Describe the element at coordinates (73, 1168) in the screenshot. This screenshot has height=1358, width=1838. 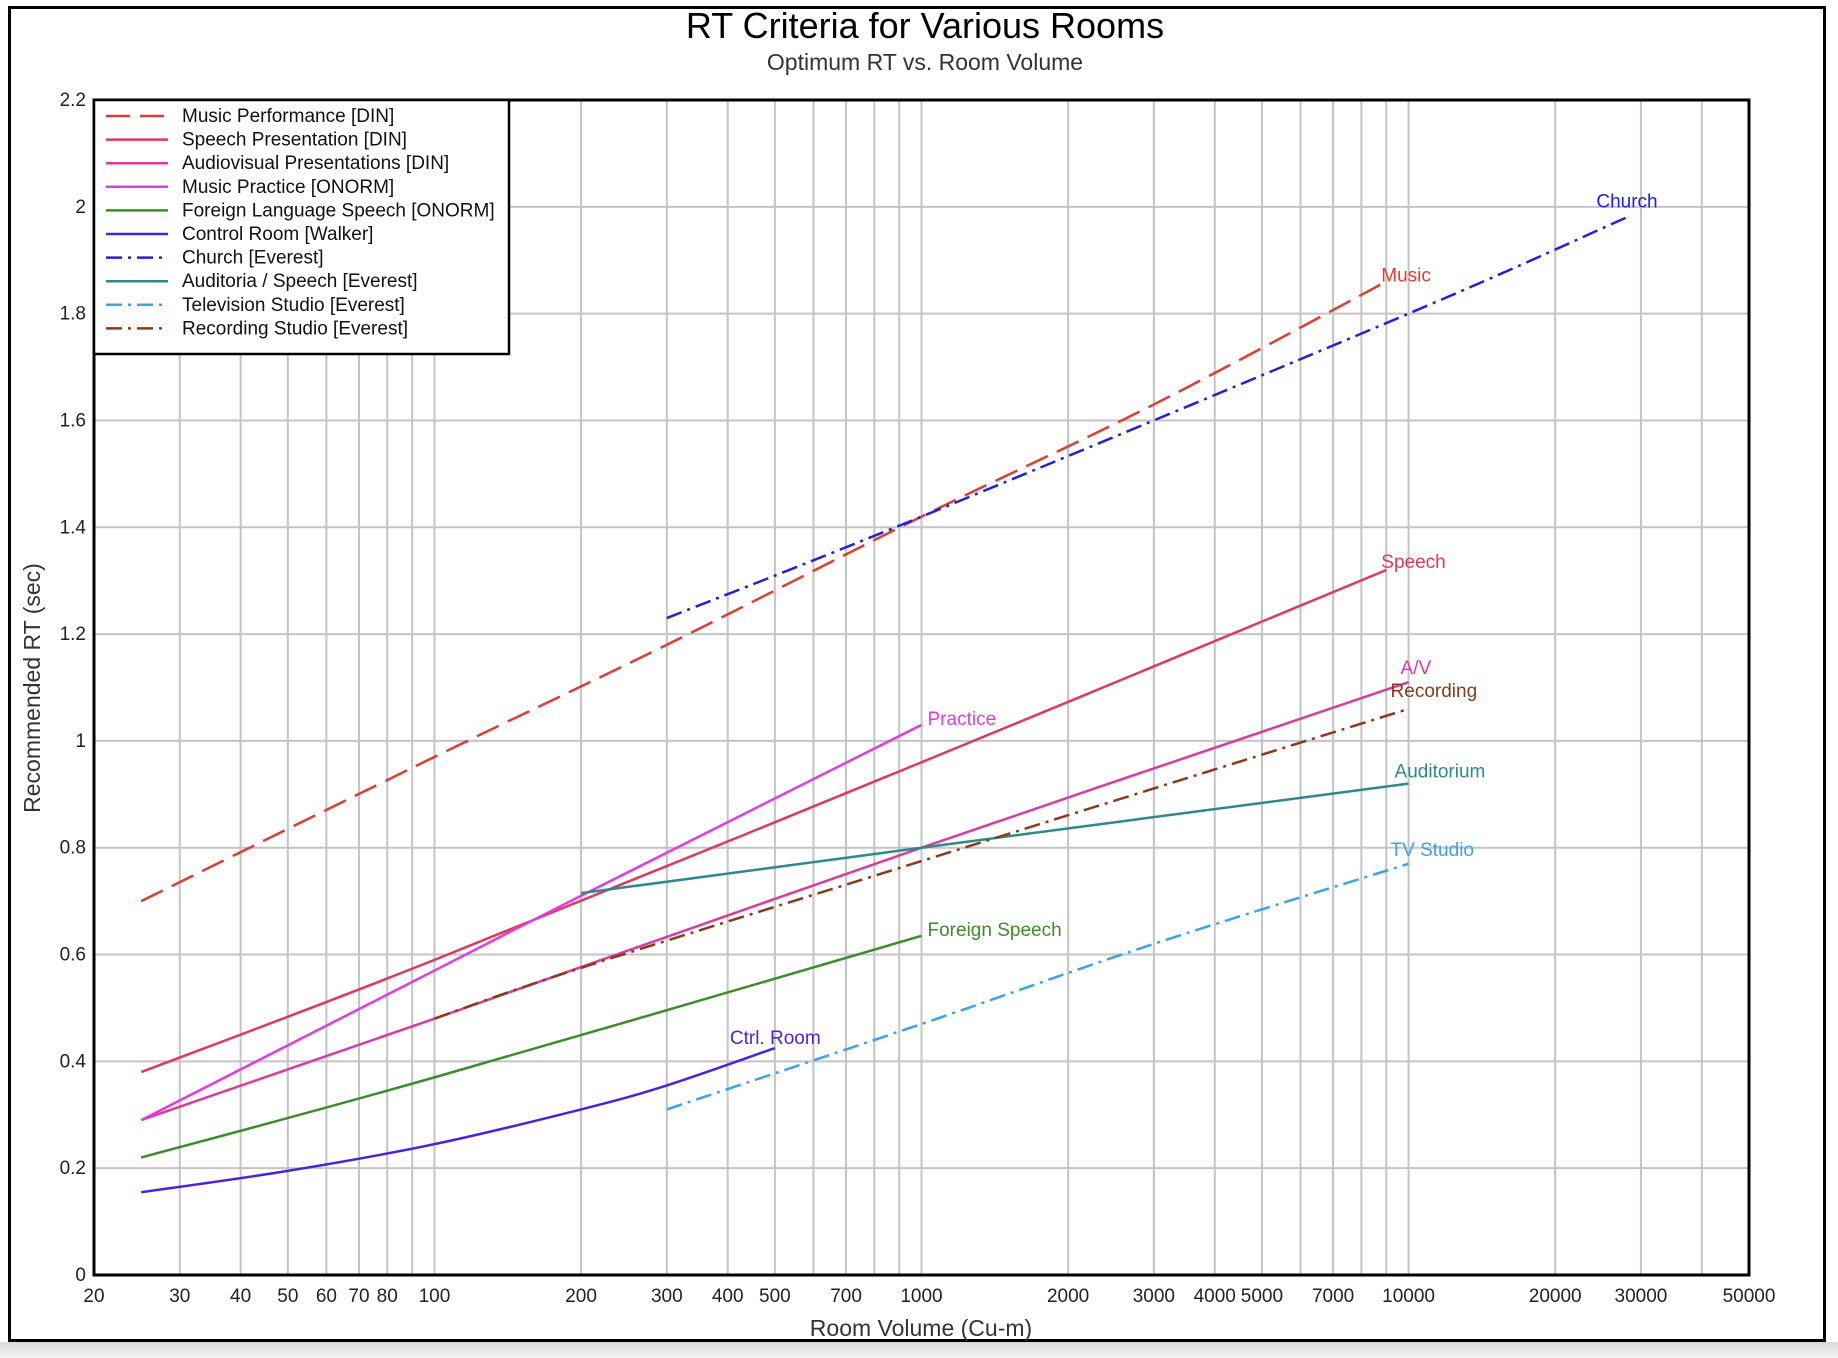
I see `y-tick-label: 0.2` at that location.